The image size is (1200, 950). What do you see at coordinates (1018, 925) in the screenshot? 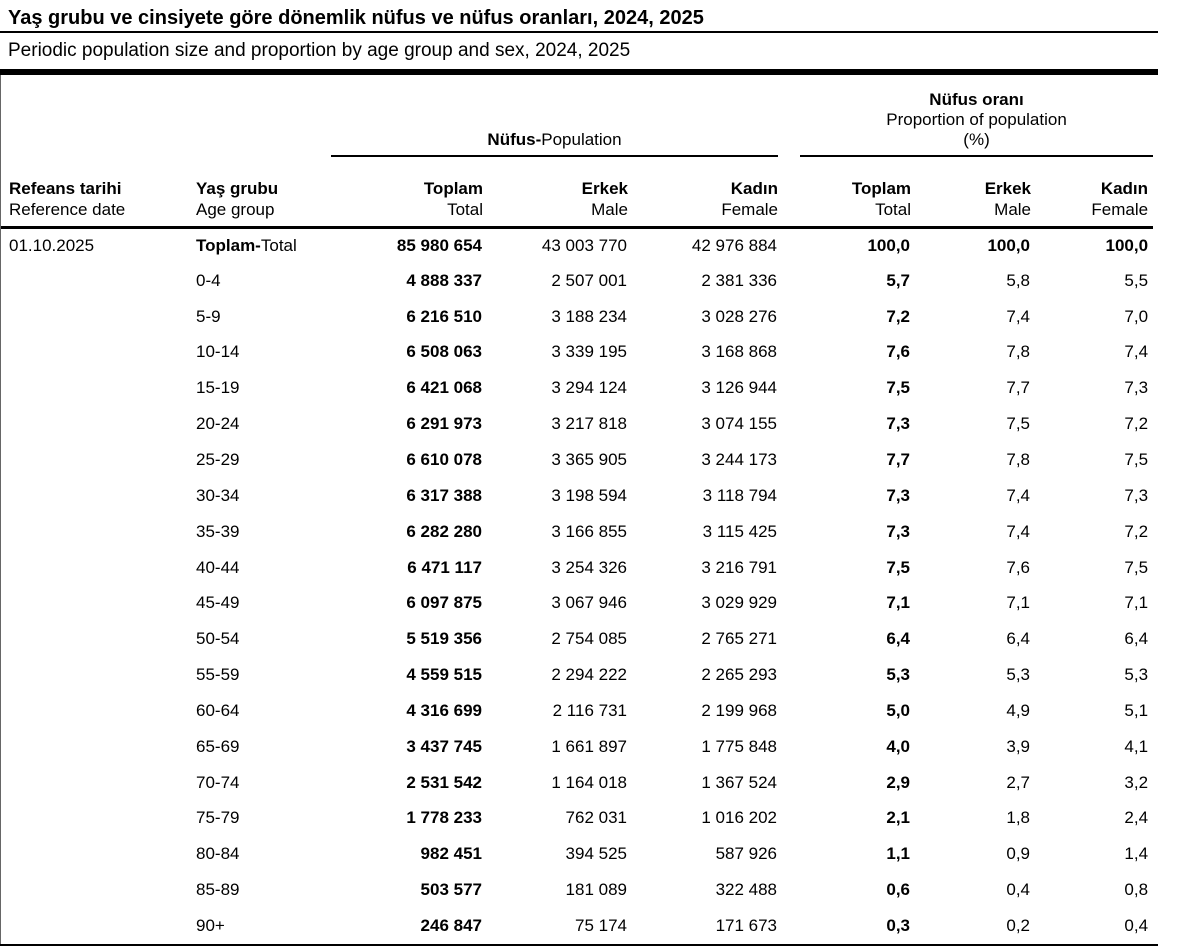
I see `cell-proportion-male: 0,2` at bounding box center [1018, 925].